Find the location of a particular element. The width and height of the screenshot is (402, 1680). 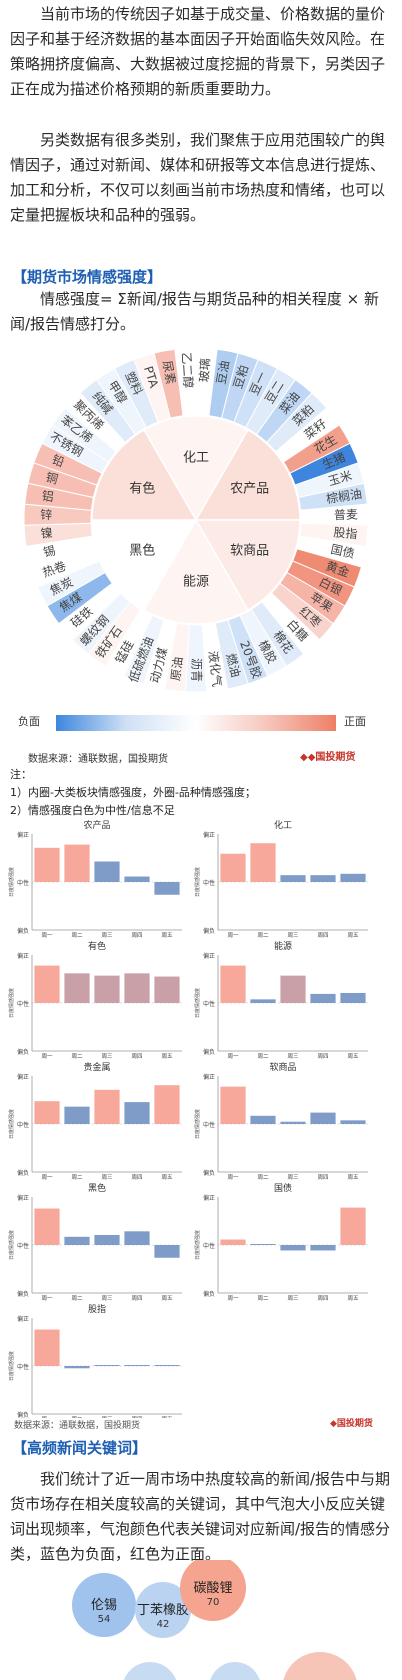

mini-chart-title: 黑色 is located at coordinates (97, 1188).